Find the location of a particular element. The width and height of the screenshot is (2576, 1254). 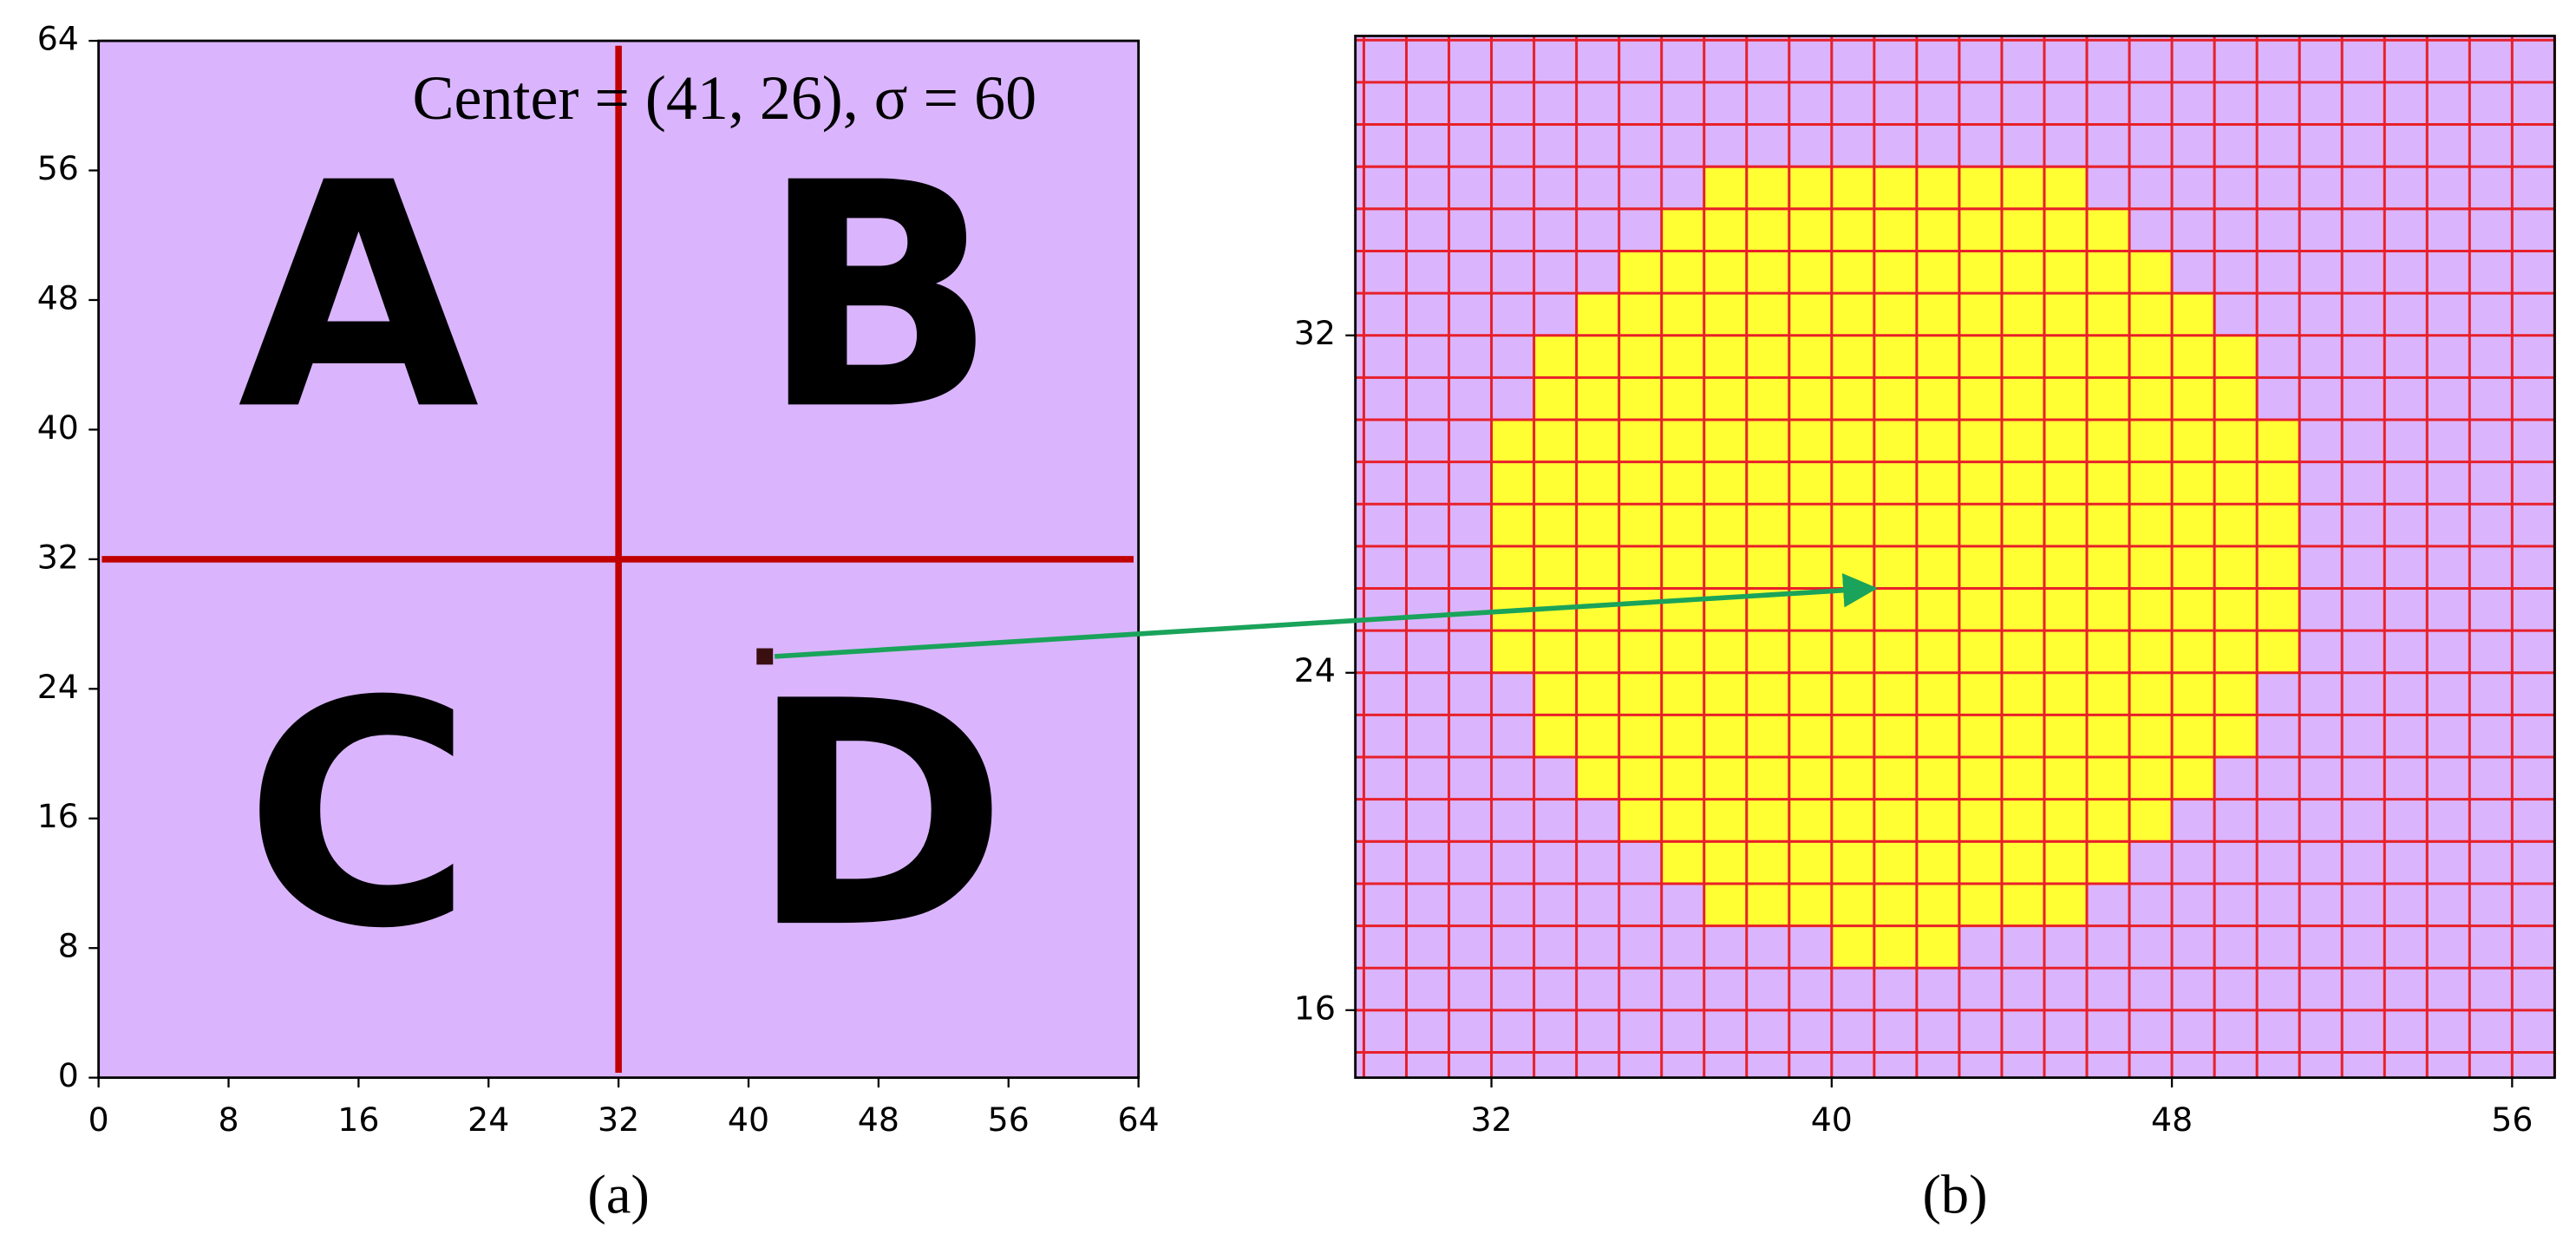

quadrant-label: D is located at coordinates (879, 815).